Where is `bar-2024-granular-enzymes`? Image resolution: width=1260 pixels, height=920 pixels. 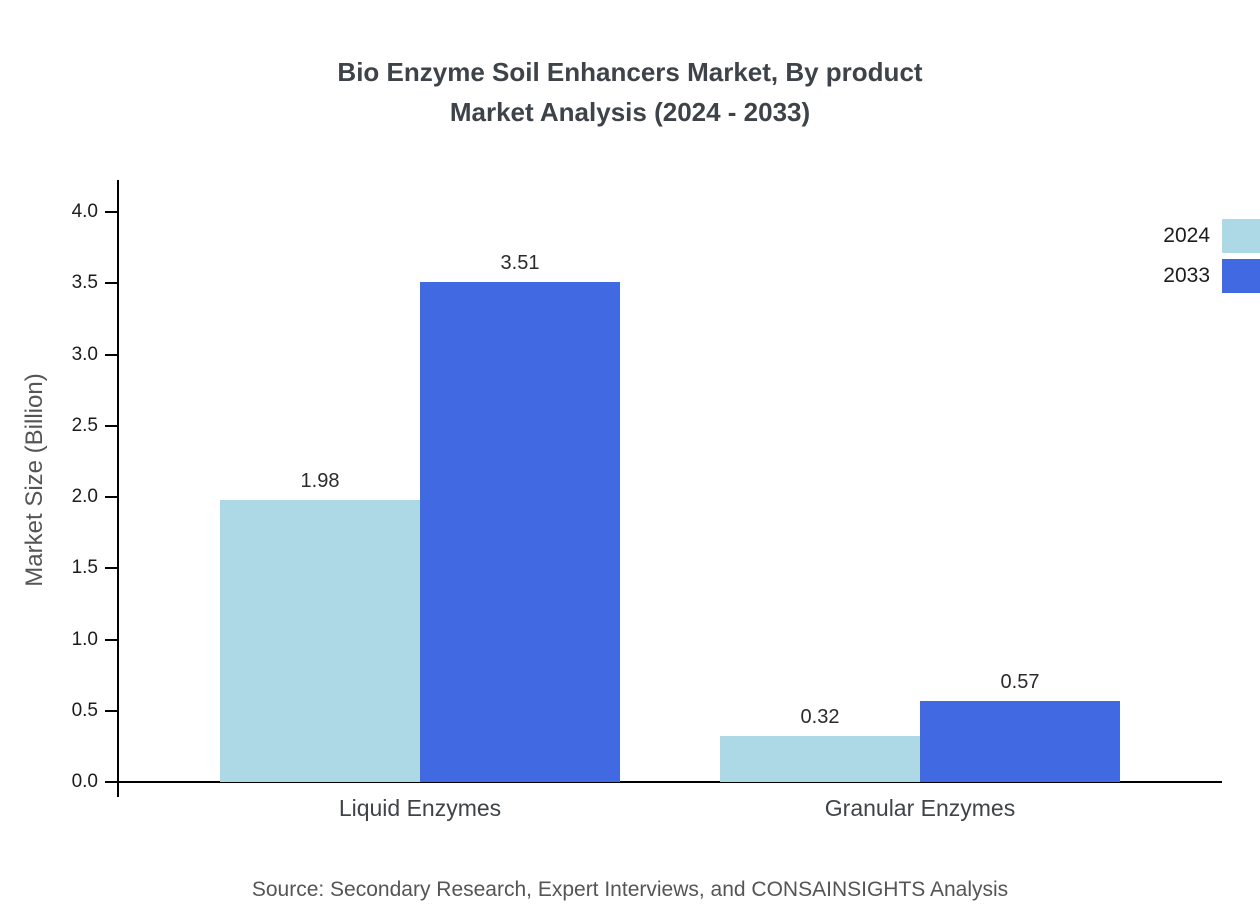
bar-2024-granular-enzymes is located at coordinates (820, 759).